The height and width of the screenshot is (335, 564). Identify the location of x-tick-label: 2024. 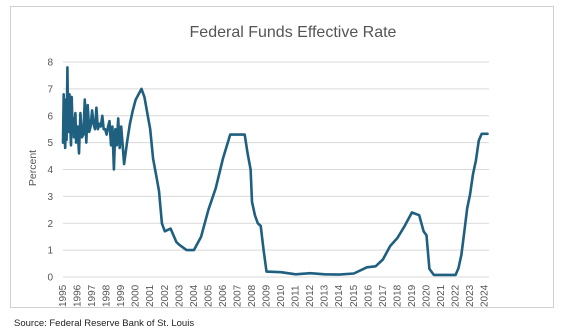
(485, 295).